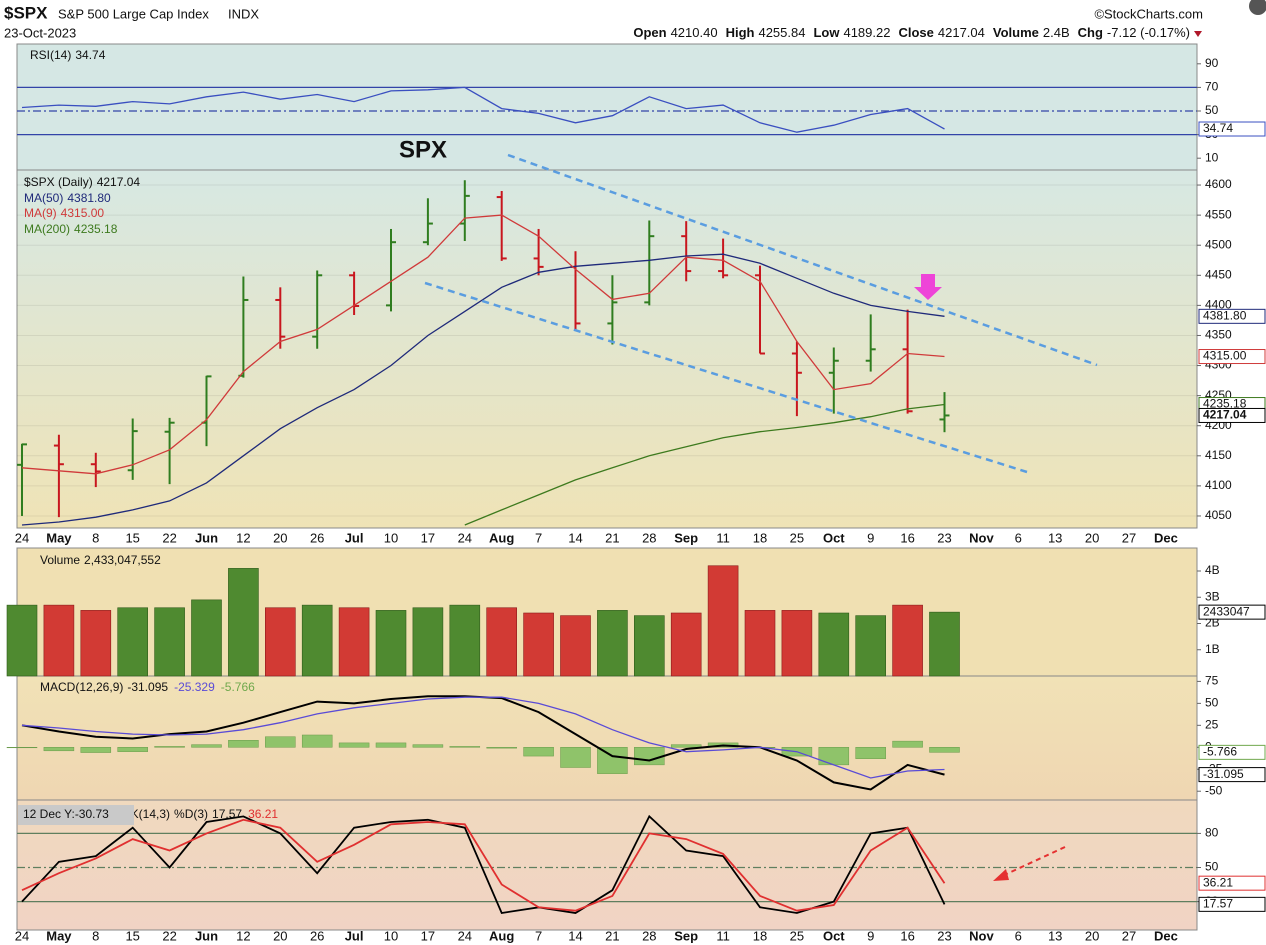 Image resolution: width=1266 pixels, height=945 pixels. I want to click on y-tick-label: 4B, so click(1212, 570).